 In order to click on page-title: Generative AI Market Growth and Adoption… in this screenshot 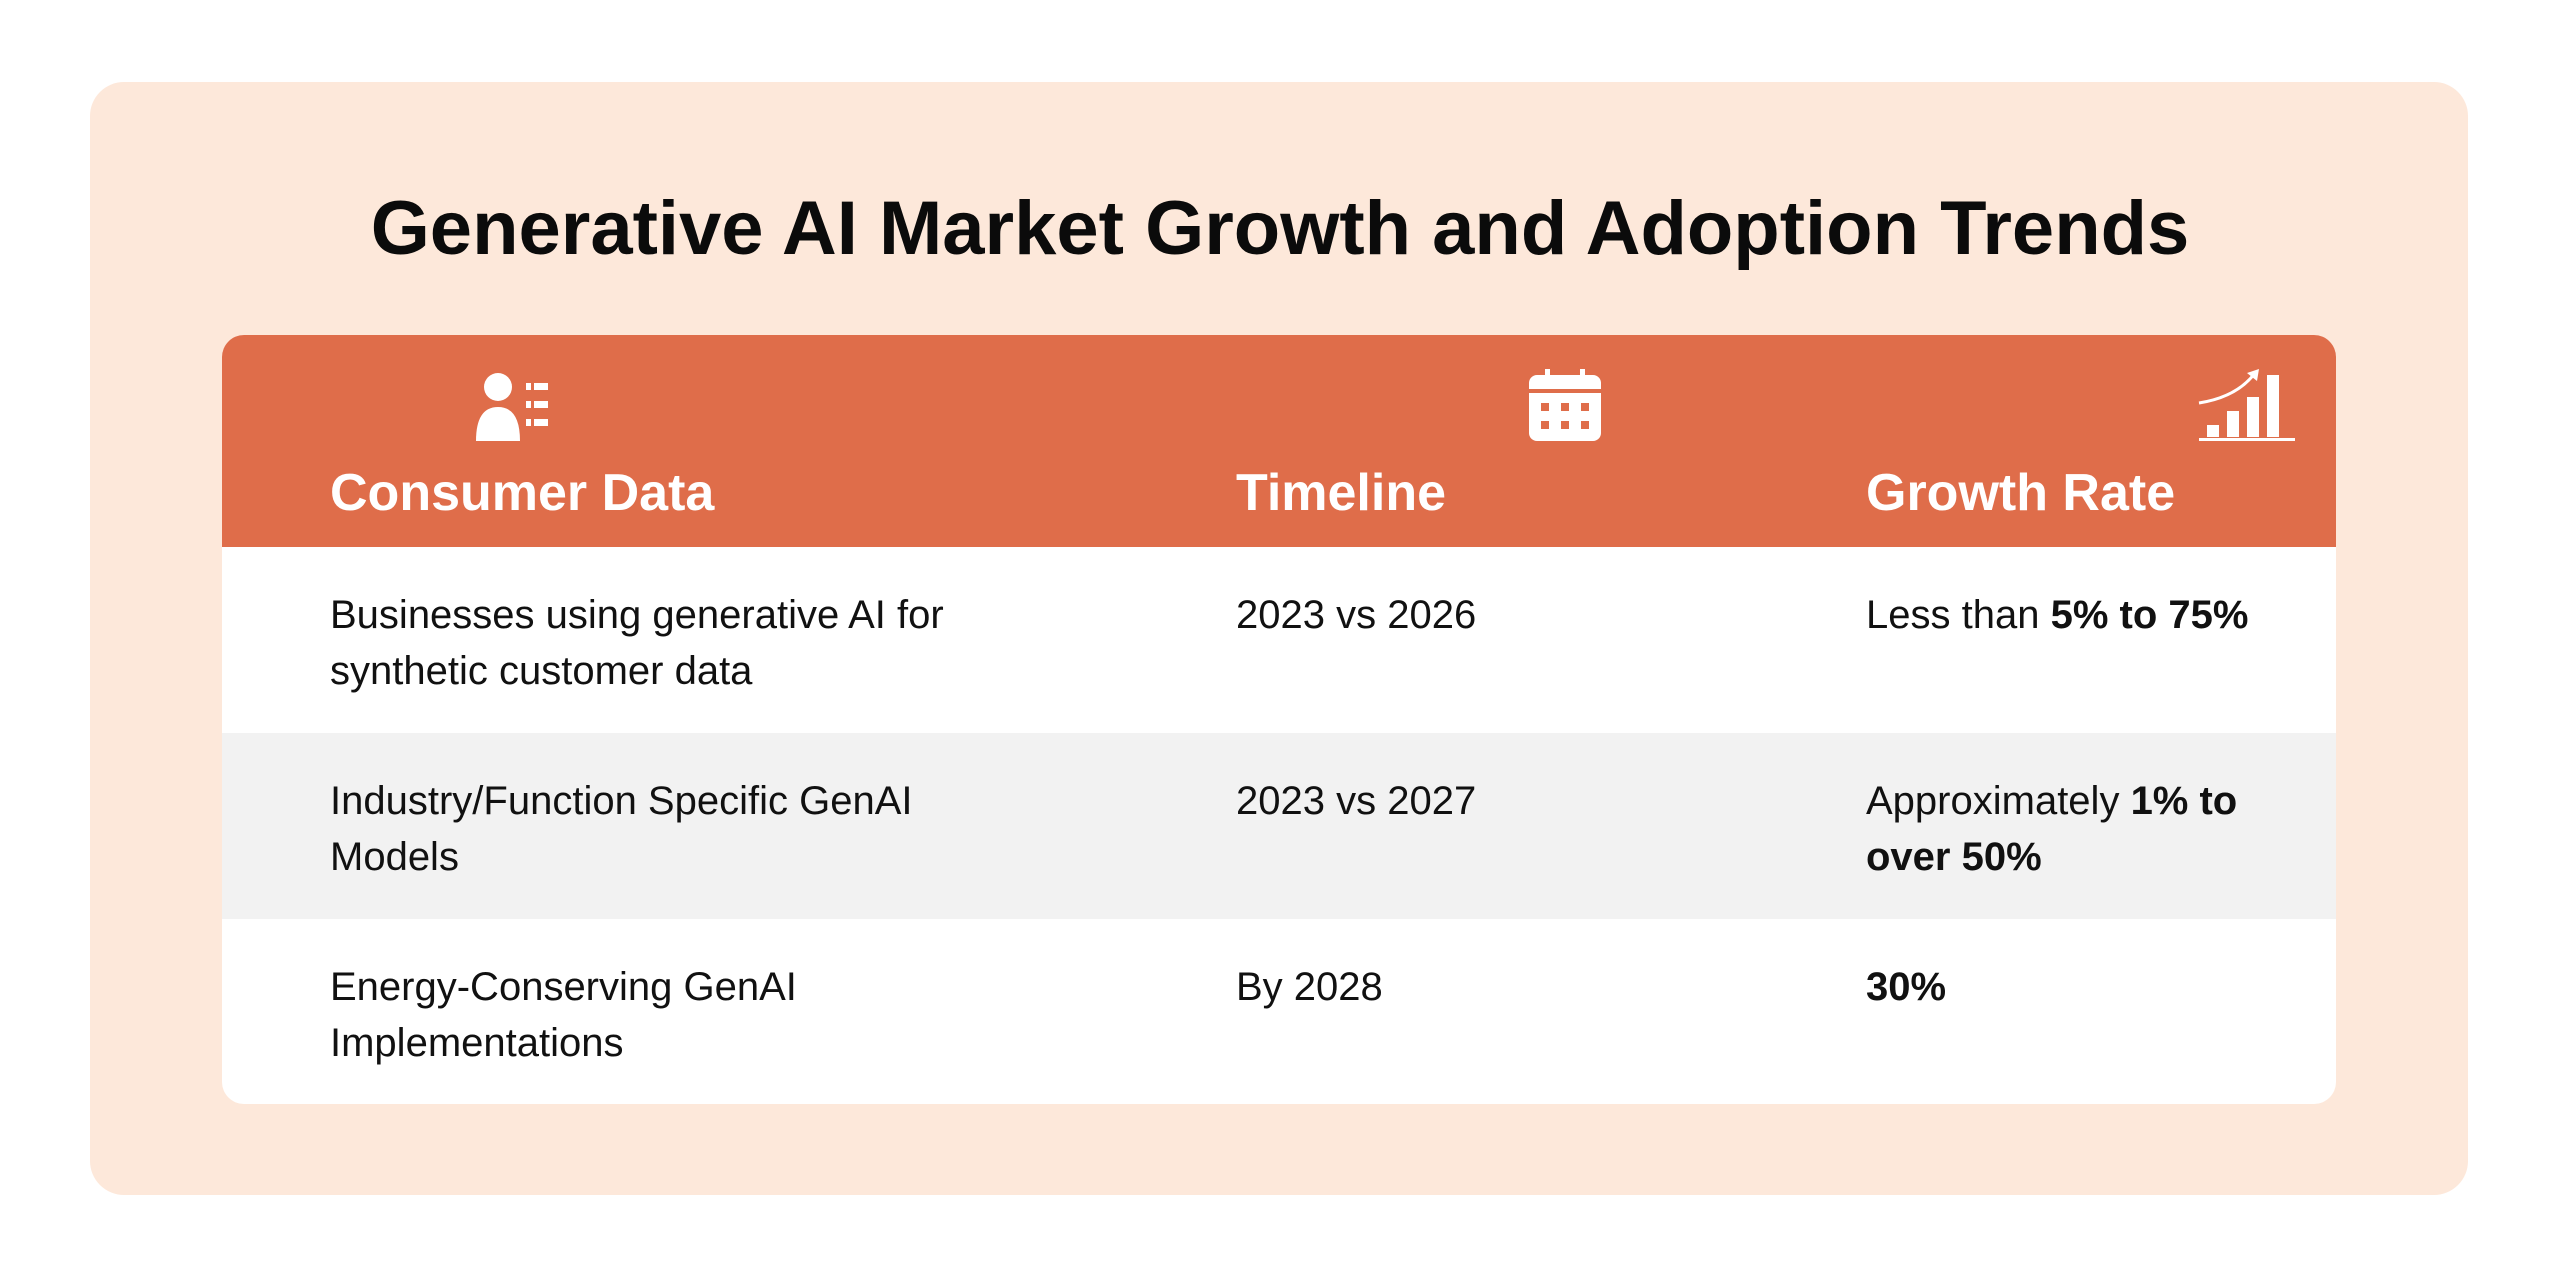, I will do `click(1280, 228)`.